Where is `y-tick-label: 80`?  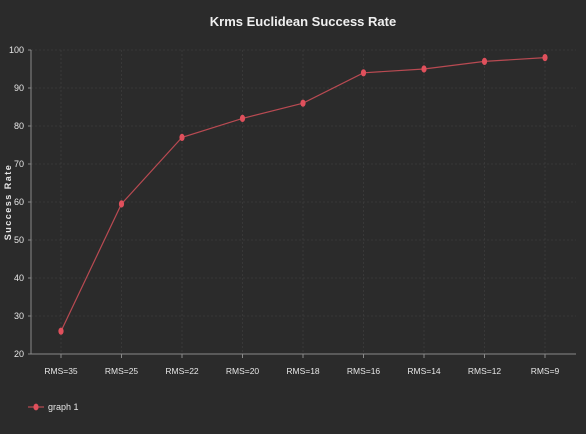
y-tick-label: 80 is located at coordinates (19, 126).